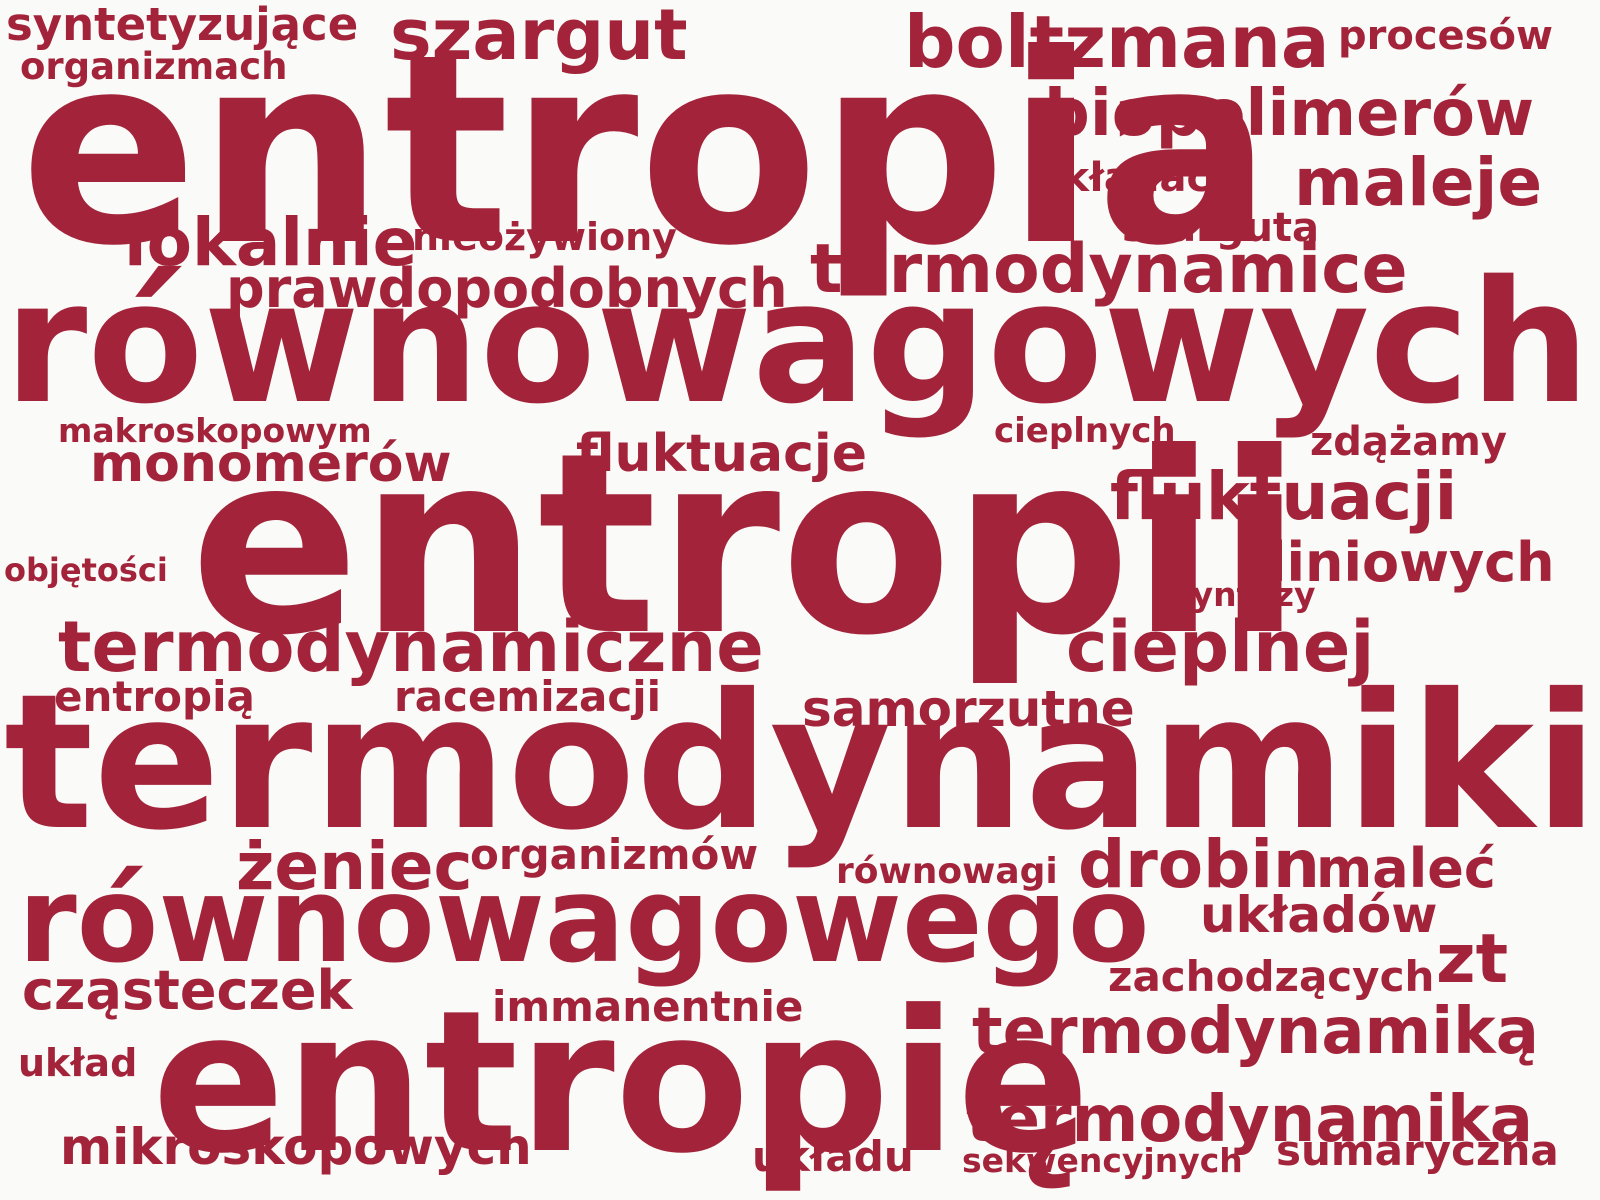 The width and height of the screenshot is (1600, 1200). Describe the element at coordinates (833, 1156) in the screenshot. I see `word-ukladu: układu` at that location.